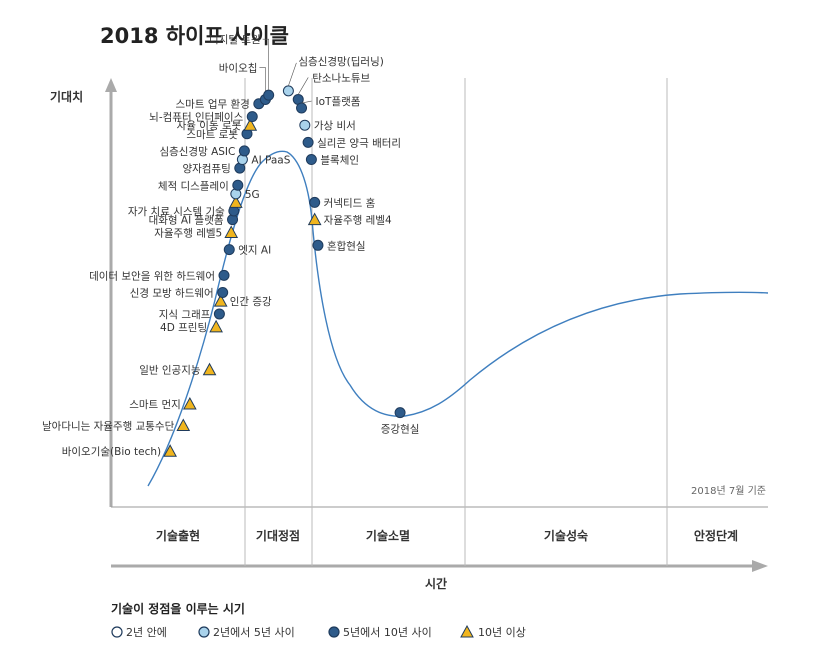 This screenshot has width=830, height=652. Describe the element at coordinates (251, 302) in the screenshot. I see `hype-point-label: 인간 증강` at that location.